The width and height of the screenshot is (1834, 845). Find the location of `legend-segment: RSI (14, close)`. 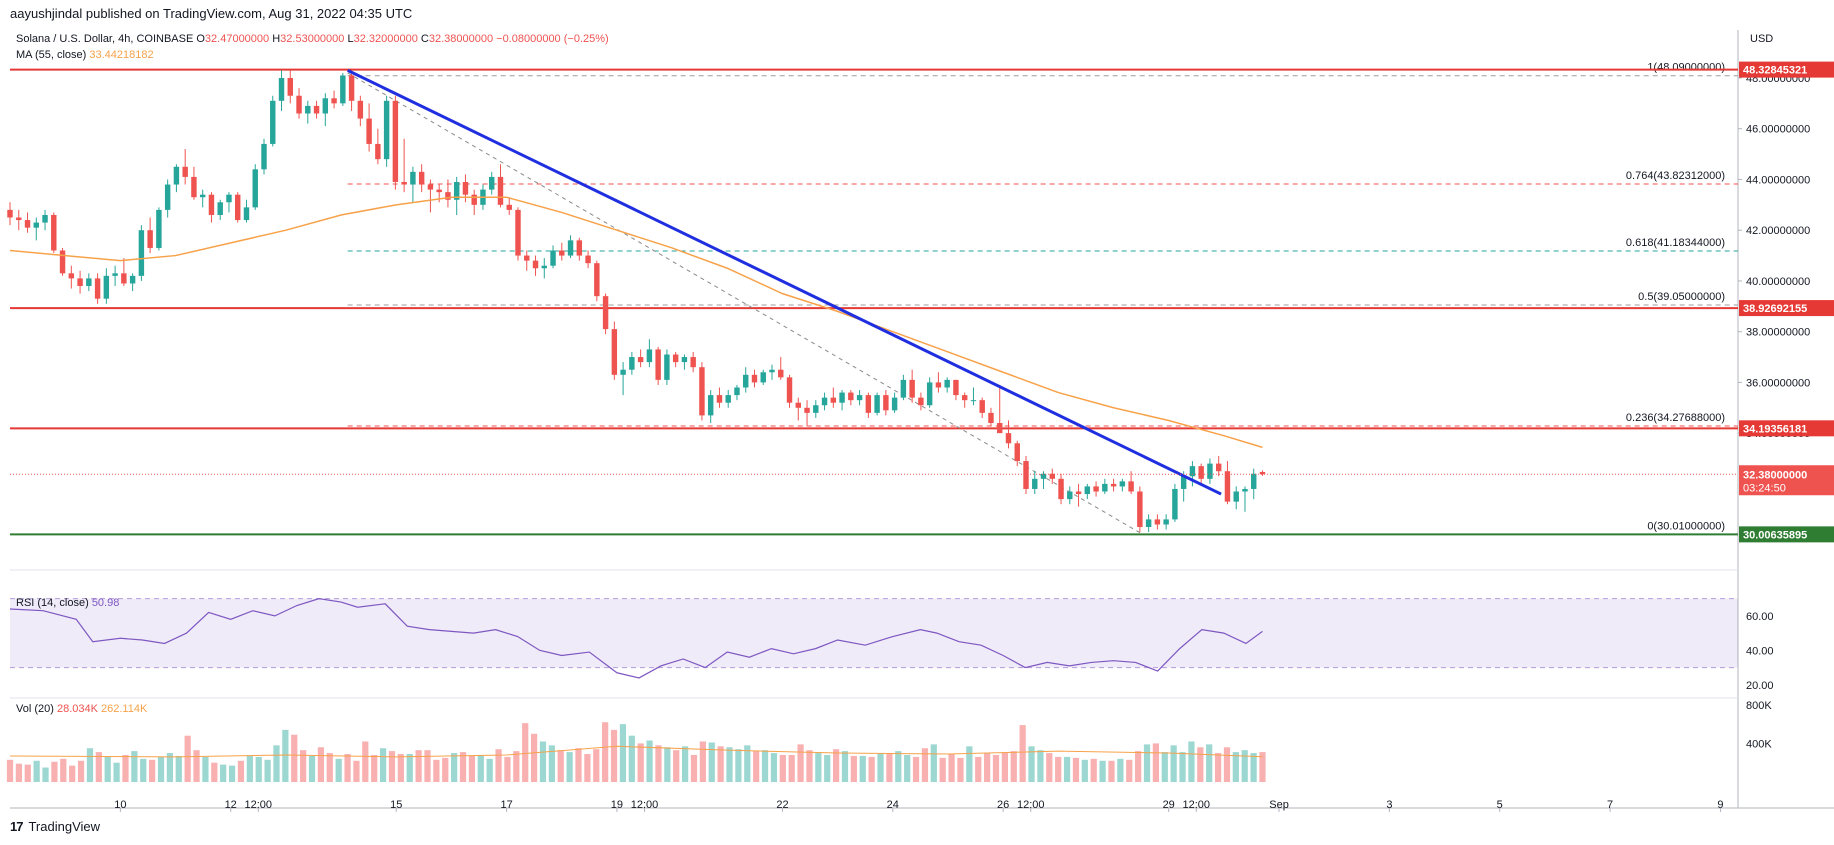

legend-segment: RSI (14, close) is located at coordinates (54, 603).